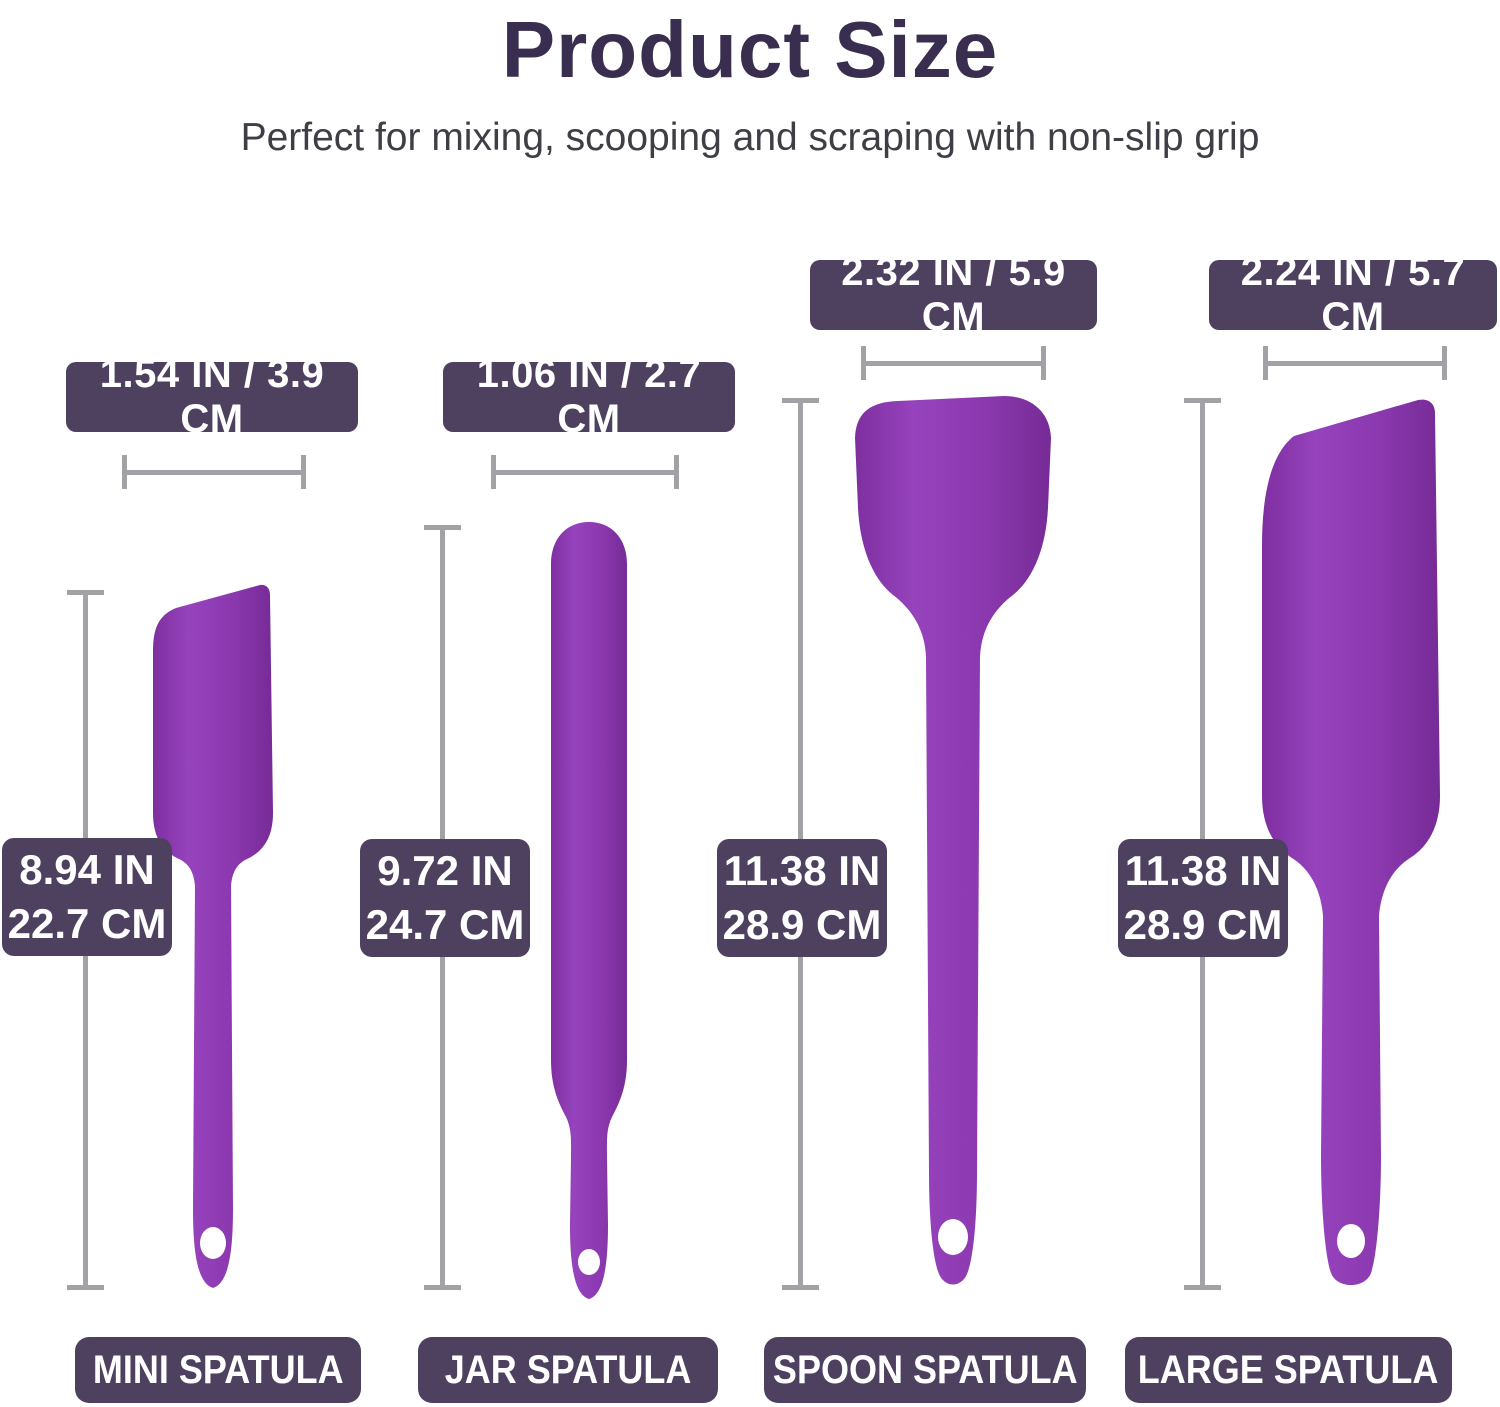 The image size is (1500, 1407). I want to click on jar-spatula-image, so click(589, 910).